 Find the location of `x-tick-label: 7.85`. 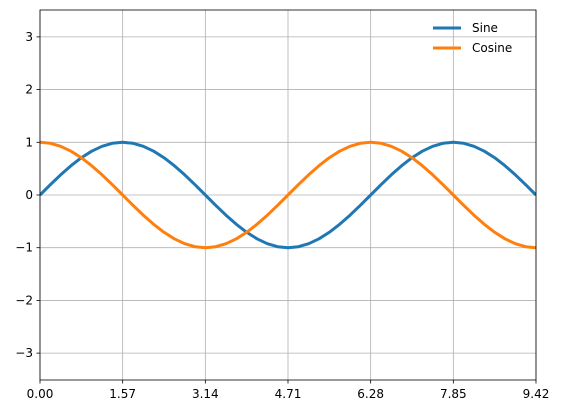

x-tick-label: 7.85 is located at coordinates (453, 394).